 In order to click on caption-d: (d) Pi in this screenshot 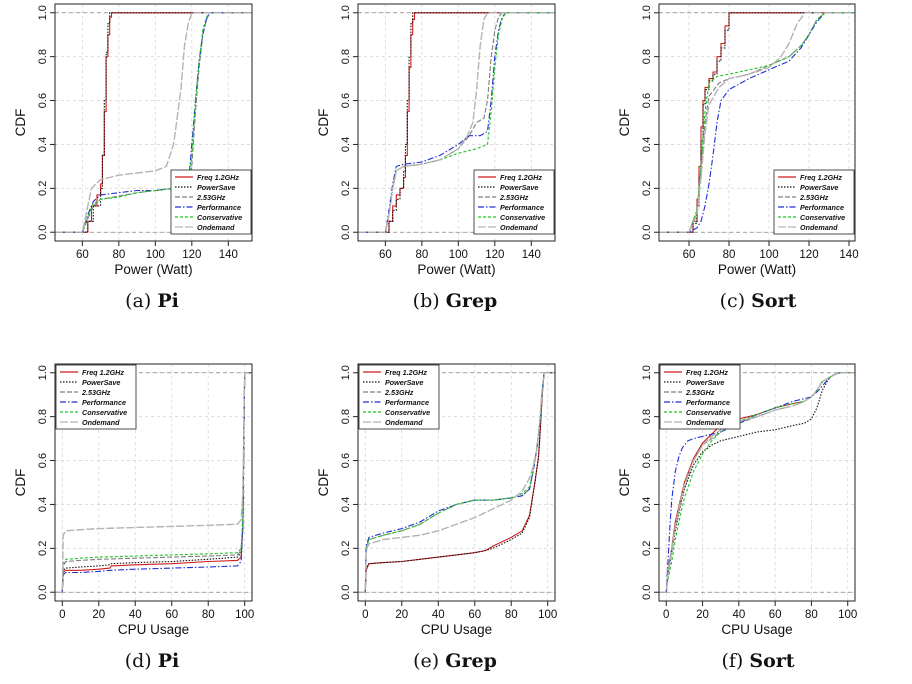, I will do `click(152, 661)`.